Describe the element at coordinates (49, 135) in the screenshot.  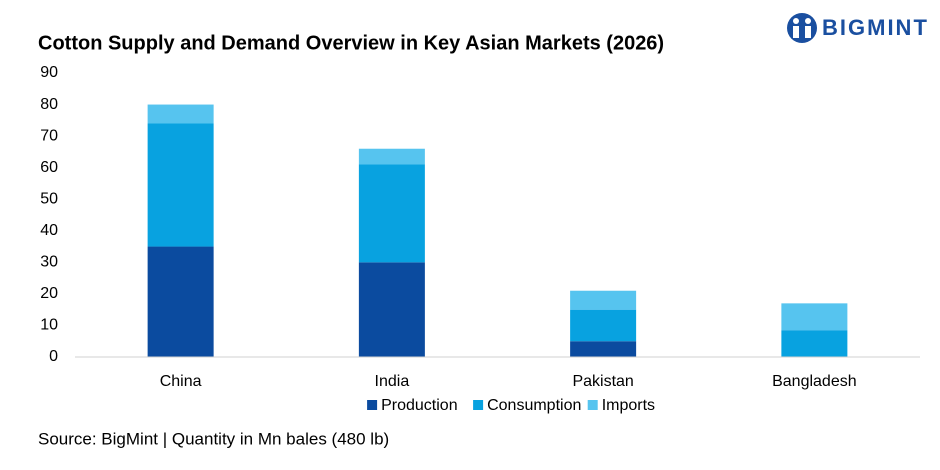
I see `y-tick-label: 70` at that location.